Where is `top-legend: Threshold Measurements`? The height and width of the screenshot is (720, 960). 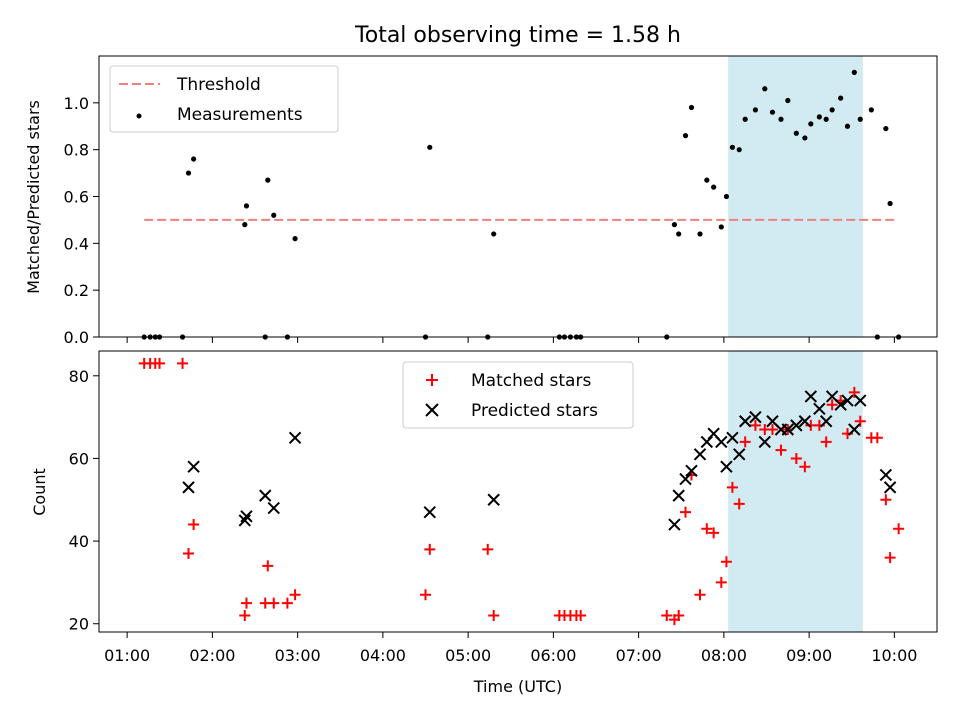
top-legend: Threshold Measurements is located at coordinates (224, 99).